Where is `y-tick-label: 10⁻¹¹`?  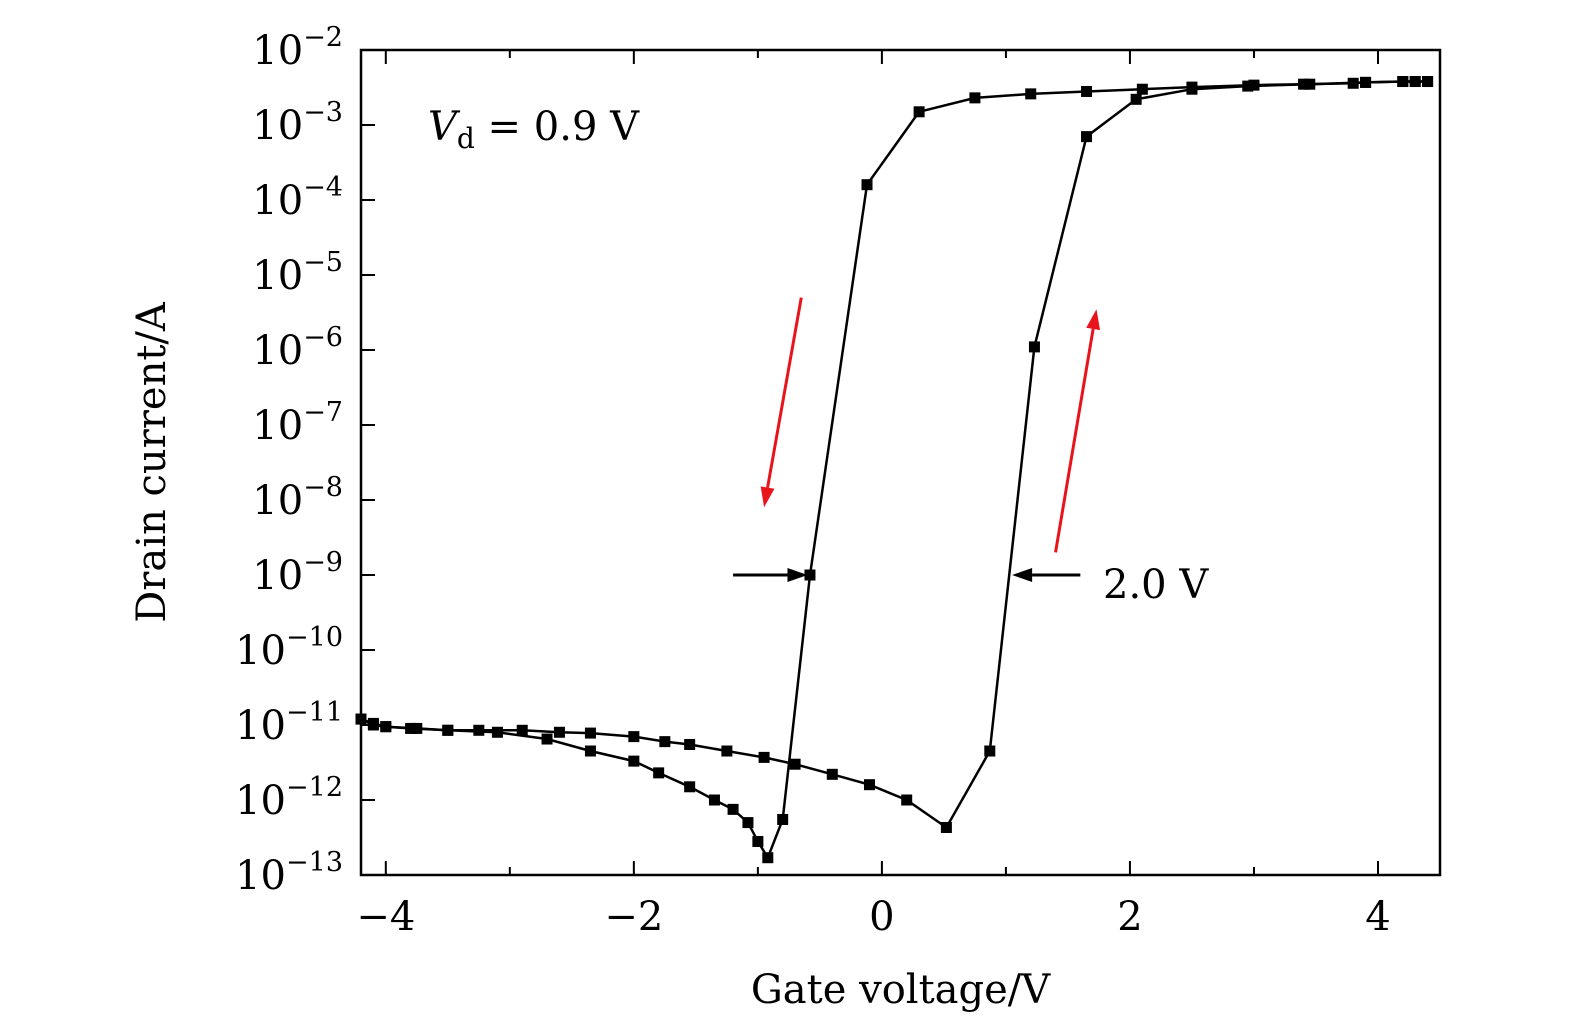 y-tick-label: 10⁻¹¹ is located at coordinates (289, 723).